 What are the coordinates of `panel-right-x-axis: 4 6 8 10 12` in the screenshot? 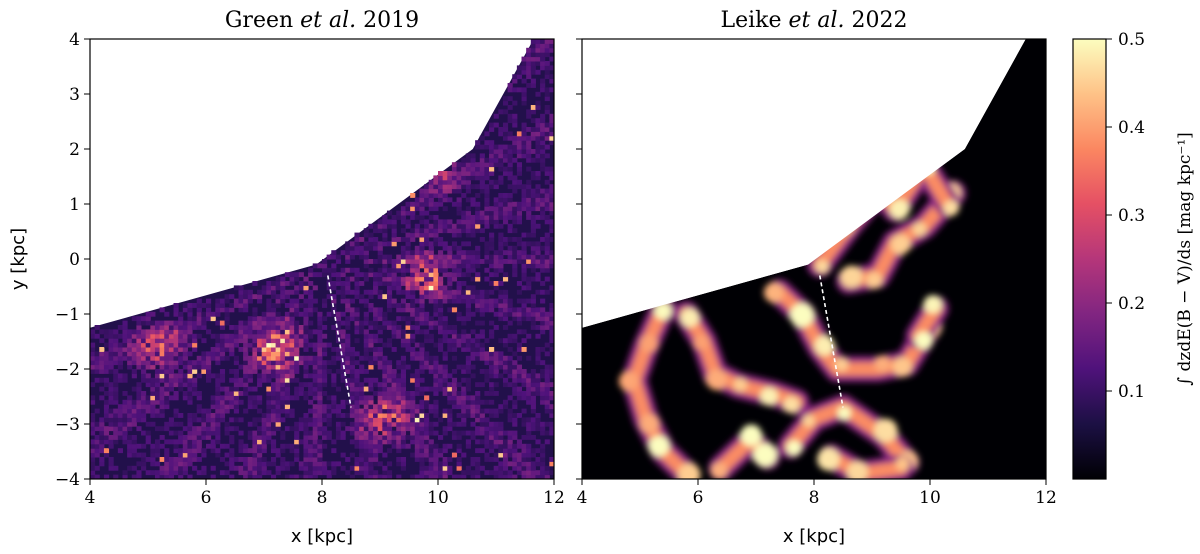 It's located at (817, 493).